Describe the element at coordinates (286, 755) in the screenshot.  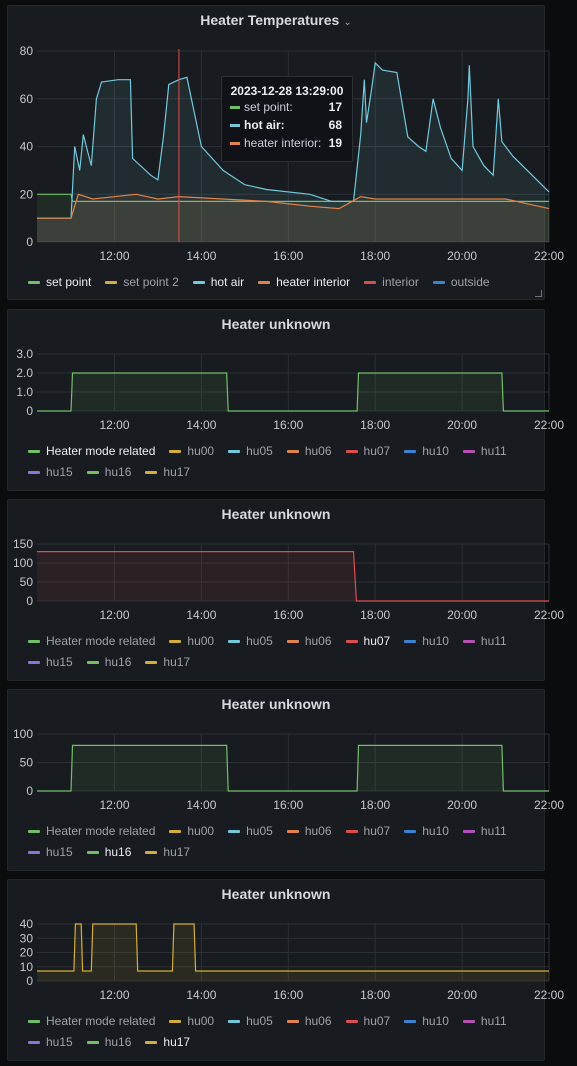
I see `chart-area: 0 50 100 12:00 14:00 16:00 18:00 20:00 22:00` at that location.